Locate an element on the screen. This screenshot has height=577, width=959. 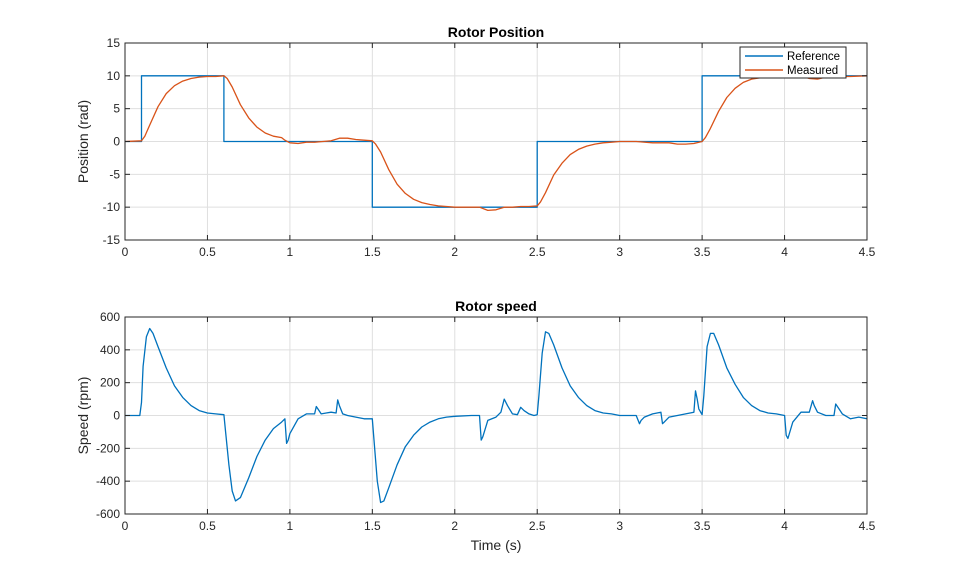
rotor-position-ylabel: Position (rad) is located at coordinates (83, 141).